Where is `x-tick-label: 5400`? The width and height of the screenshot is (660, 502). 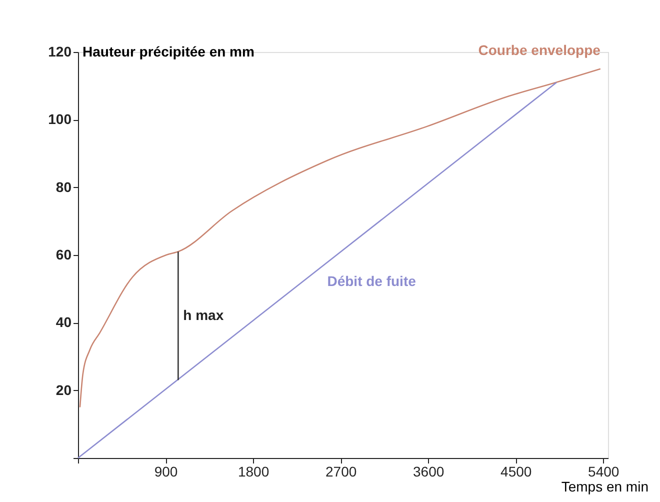 x-tick-label: 5400 is located at coordinates (604, 472).